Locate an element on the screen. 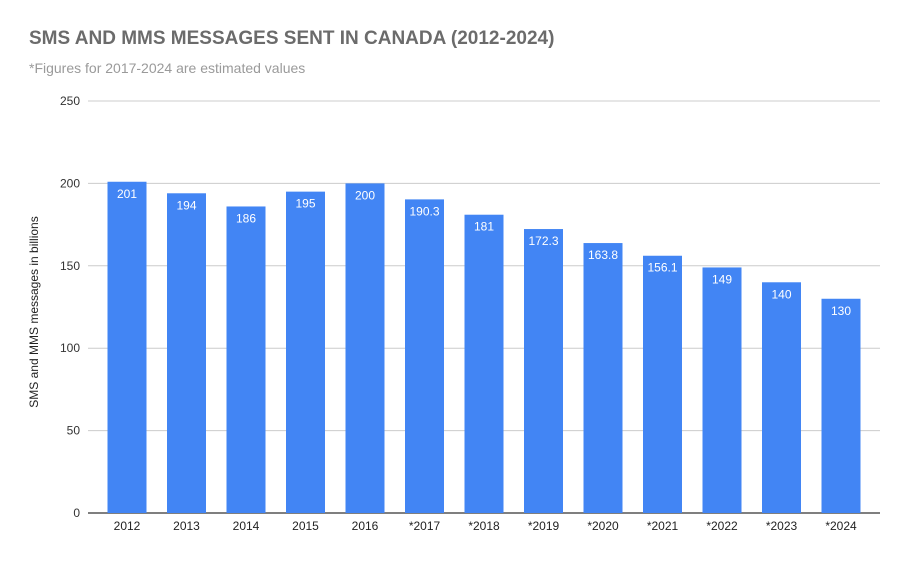  y-axis-ticks: 0 50 100 150 200 250 is located at coordinates (70, 307).